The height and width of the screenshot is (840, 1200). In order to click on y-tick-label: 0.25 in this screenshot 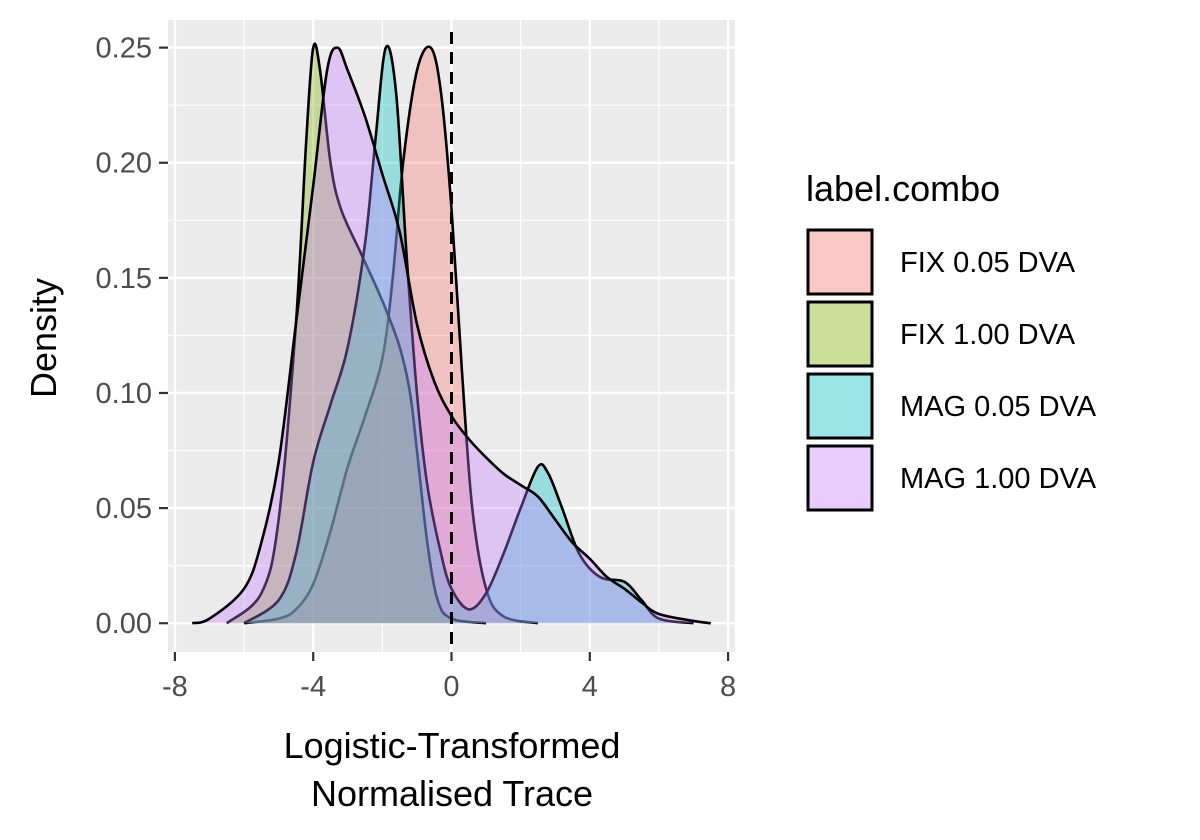, I will do `click(124, 49)`.